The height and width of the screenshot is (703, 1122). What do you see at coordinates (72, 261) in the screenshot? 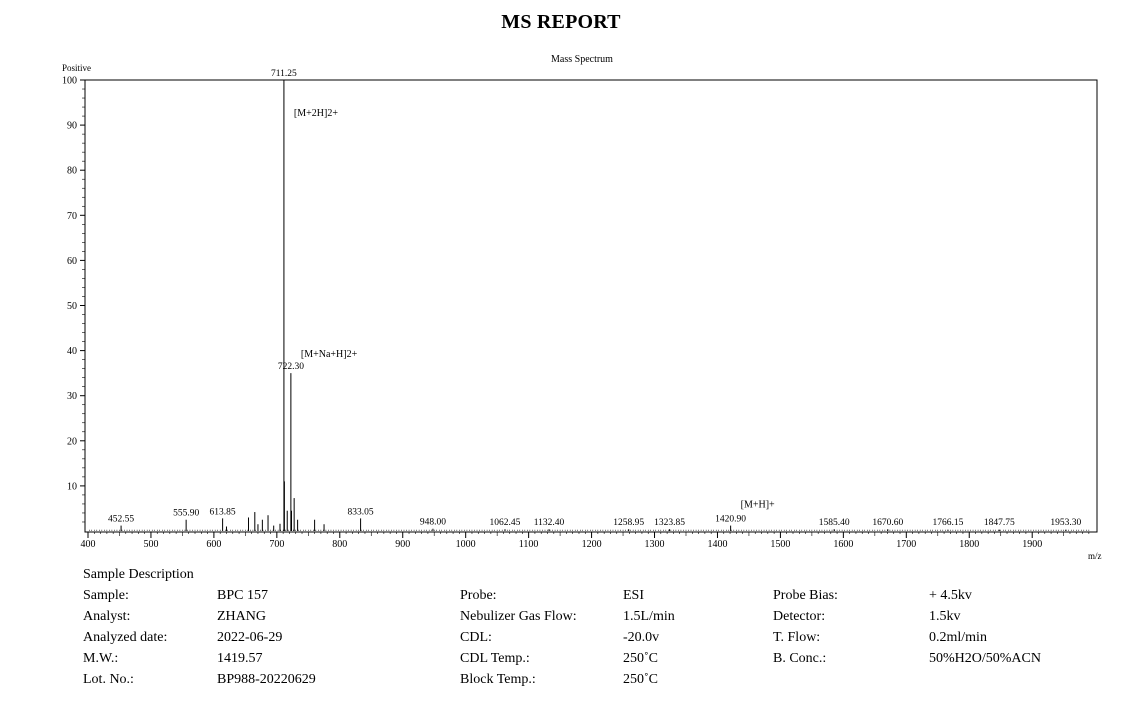
I see `y-tick-label: 60` at bounding box center [72, 261].